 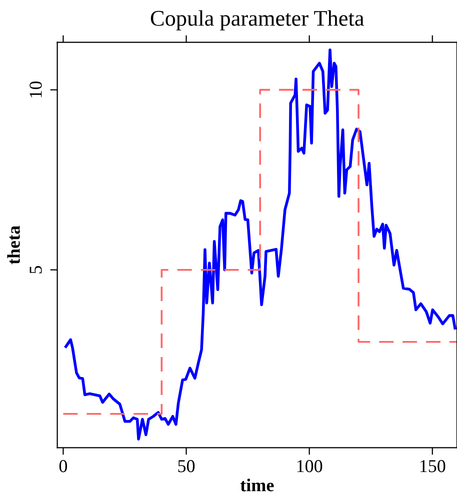 I want to click on chart-title: Copula parameter Theta, so click(x=257, y=20).